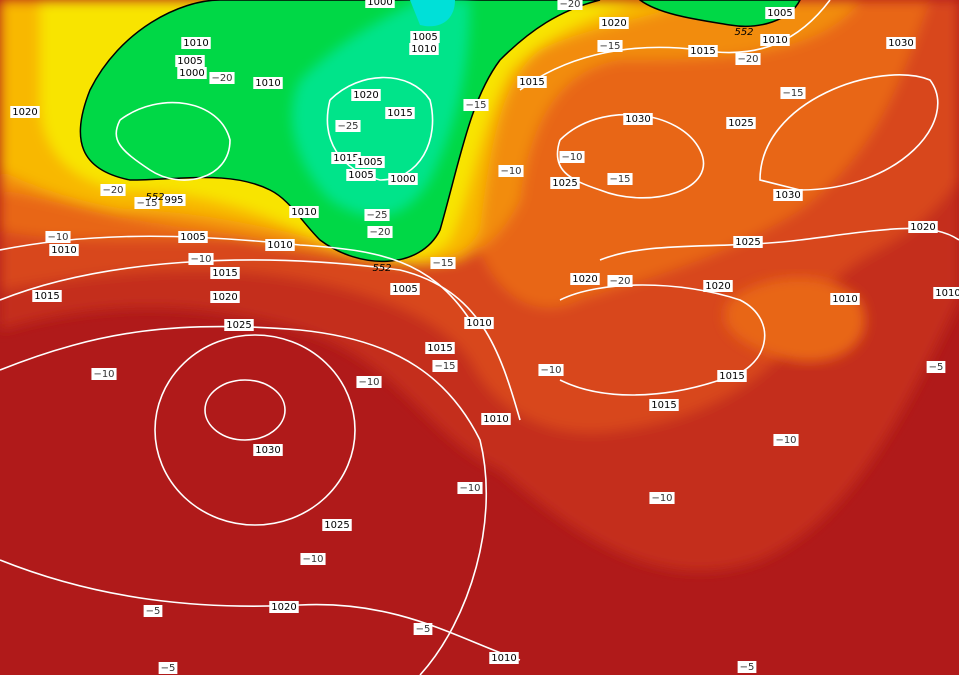  I want to click on temperature-label-text: −25, so click(347, 126).